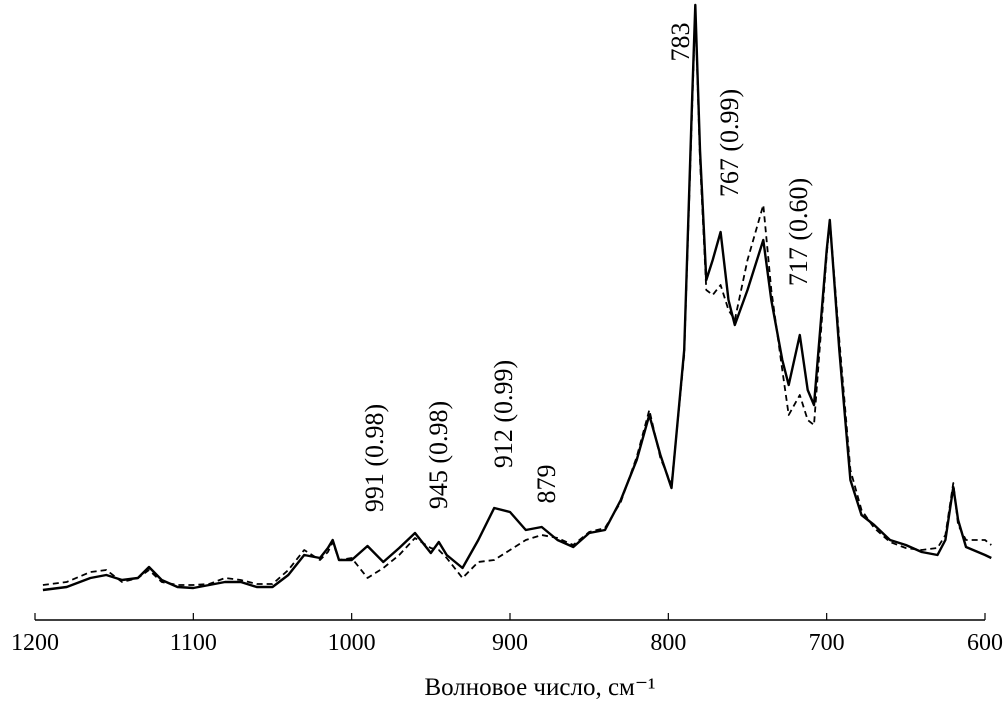 This screenshot has width=1004, height=704. What do you see at coordinates (985, 643) in the screenshot?
I see `x-tick-label: 600` at bounding box center [985, 643].